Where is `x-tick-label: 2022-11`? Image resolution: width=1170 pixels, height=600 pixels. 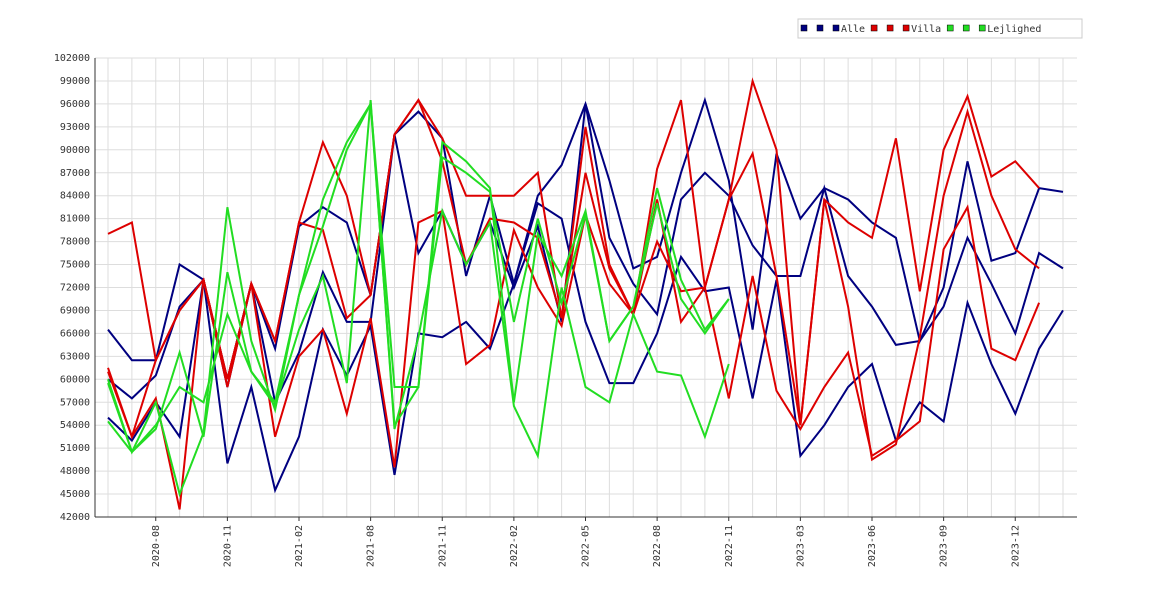 x-tick-label: 2022-11 is located at coordinates (729, 546).